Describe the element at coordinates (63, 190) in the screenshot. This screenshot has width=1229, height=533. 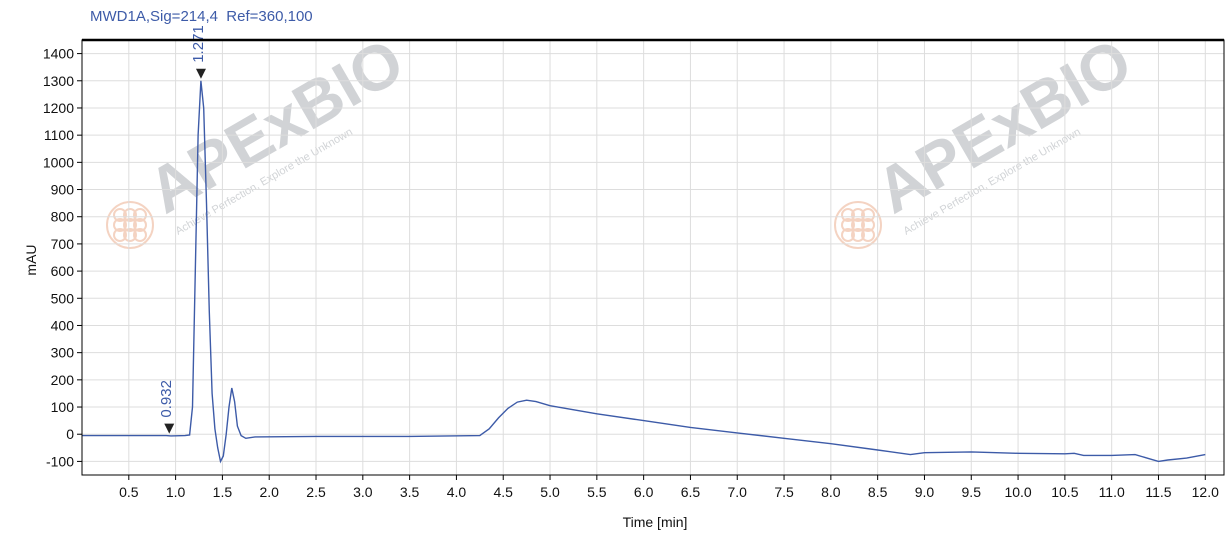
I see `y-tick-label: 900` at that location.